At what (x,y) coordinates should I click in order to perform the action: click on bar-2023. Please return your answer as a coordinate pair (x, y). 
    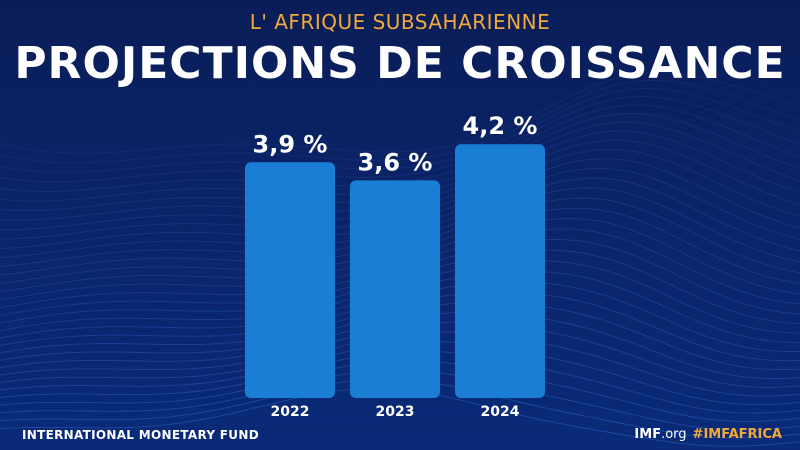
    Looking at the image, I should click on (395, 289).